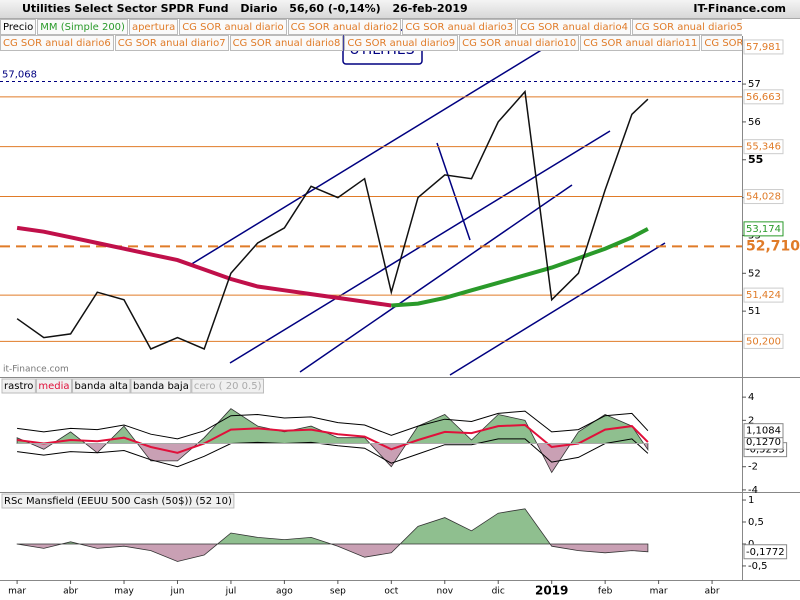  Describe the element at coordinates (754, 311) in the screenshot. I see `y-tick-label: 51` at that location.